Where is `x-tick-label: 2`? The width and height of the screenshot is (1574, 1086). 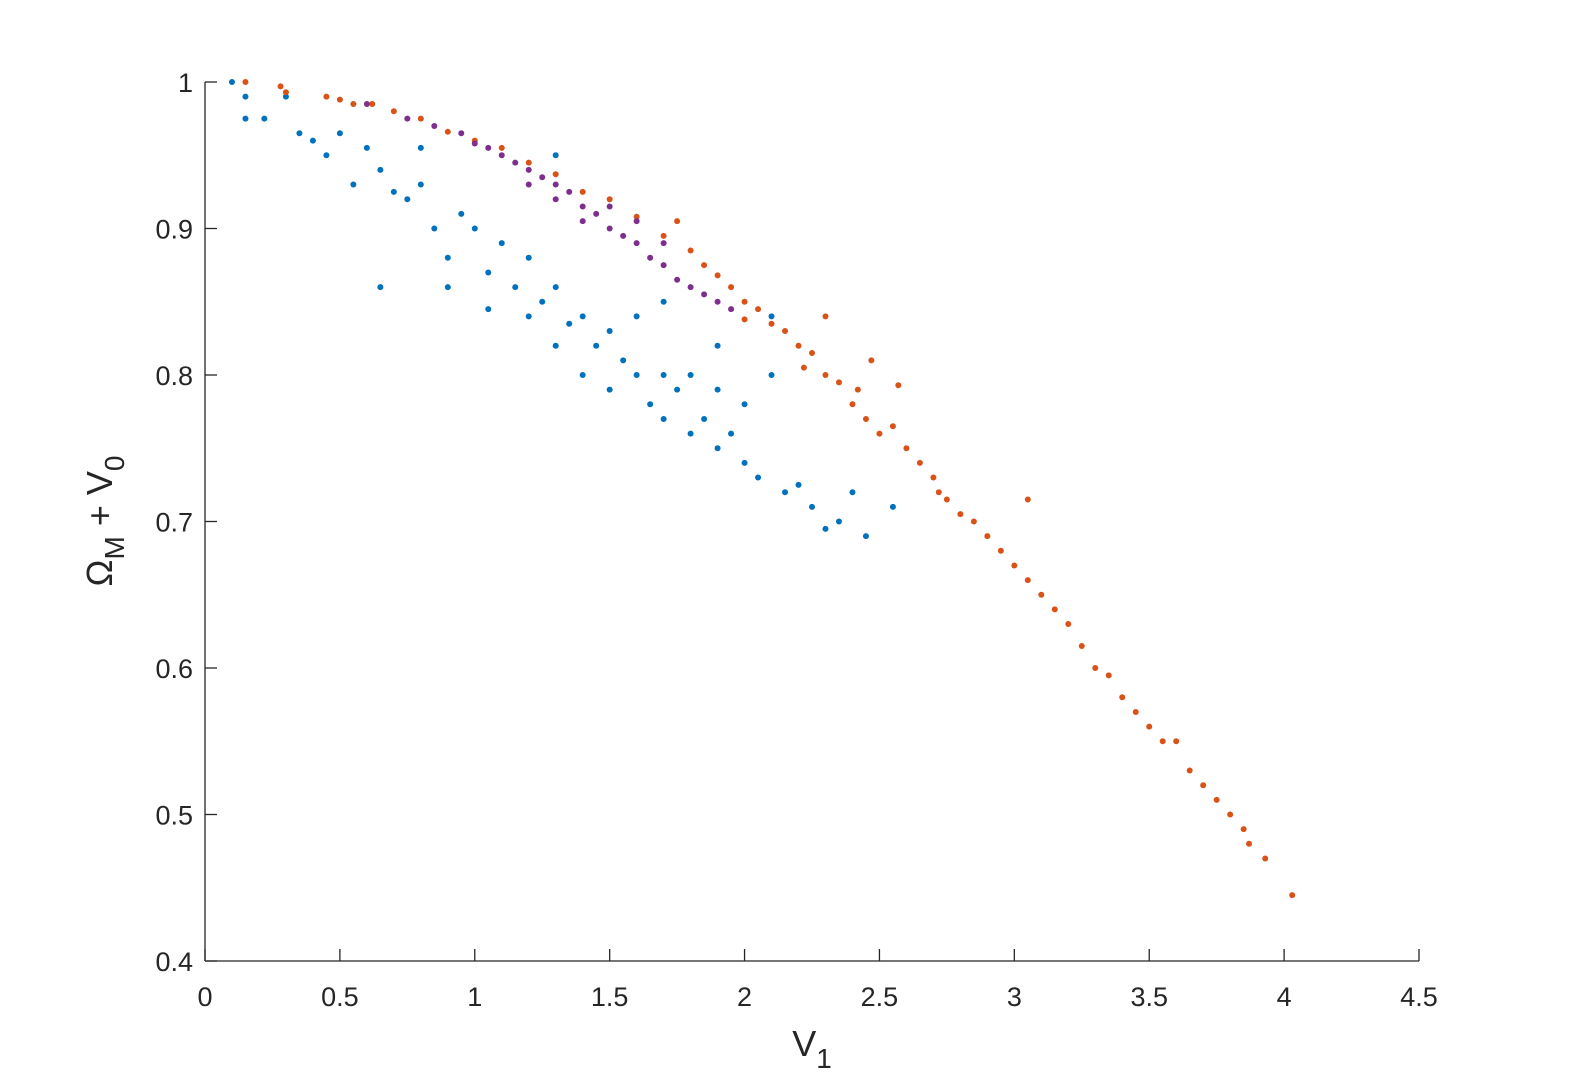
x-tick-label: 2 is located at coordinates (744, 997).